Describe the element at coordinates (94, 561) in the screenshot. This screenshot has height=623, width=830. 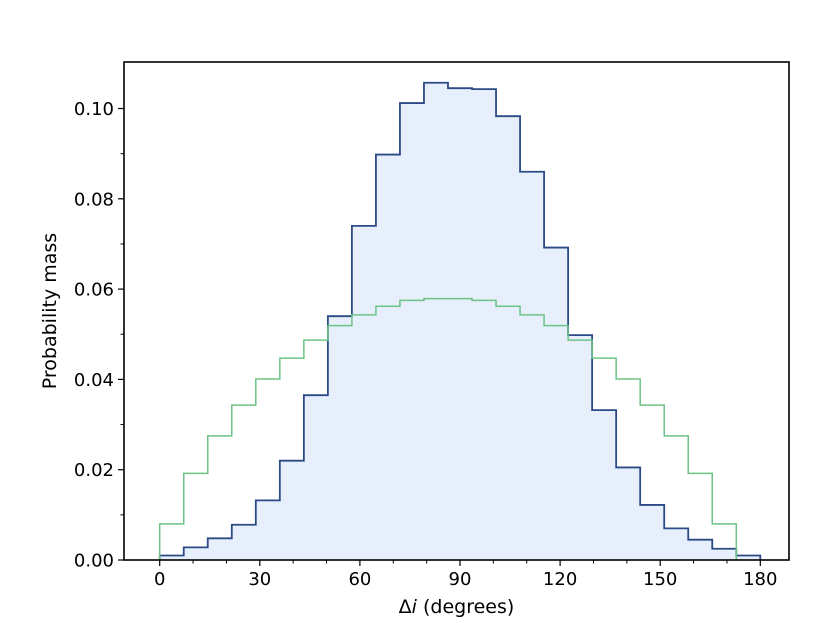
I see `y-tick-label: 0.00` at that location.